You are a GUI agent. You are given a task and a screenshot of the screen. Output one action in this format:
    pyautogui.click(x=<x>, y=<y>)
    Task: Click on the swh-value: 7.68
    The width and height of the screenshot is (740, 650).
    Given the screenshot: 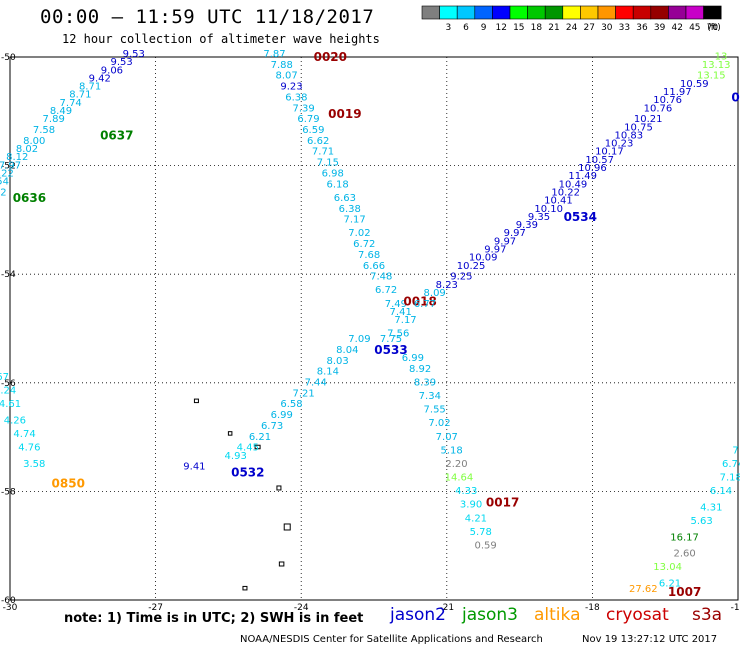 What is the action you would take?
    pyautogui.click(x=369, y=255)
    